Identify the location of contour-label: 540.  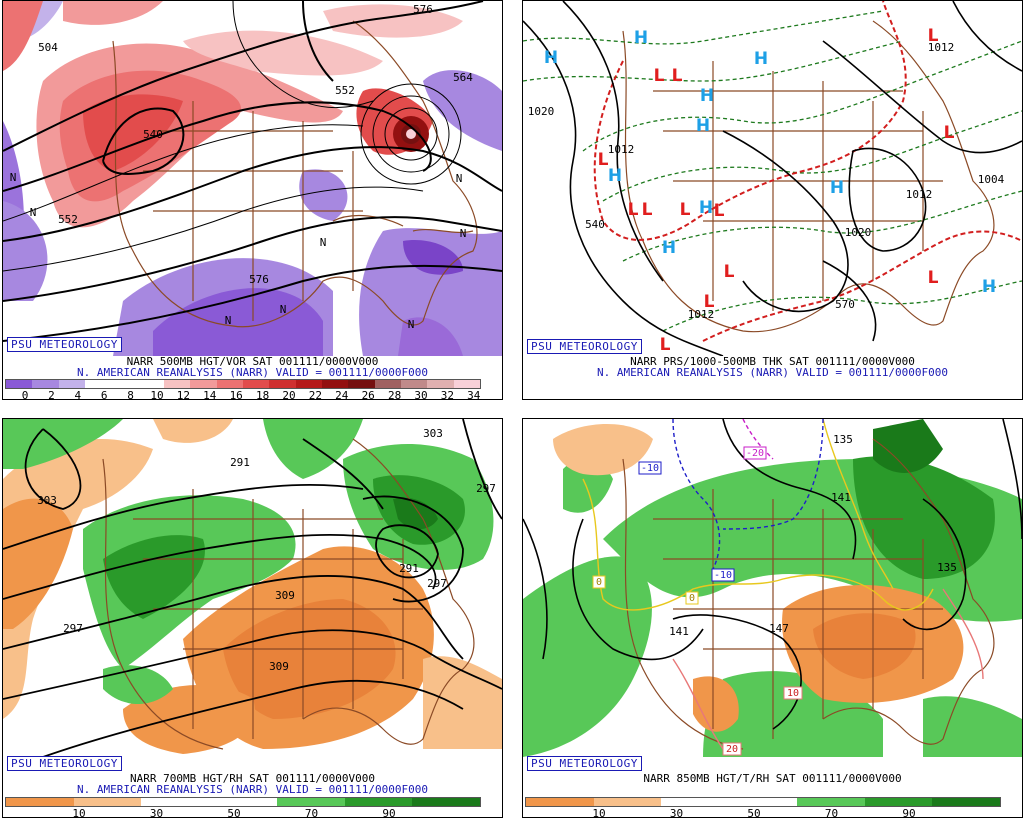
(153, 134).